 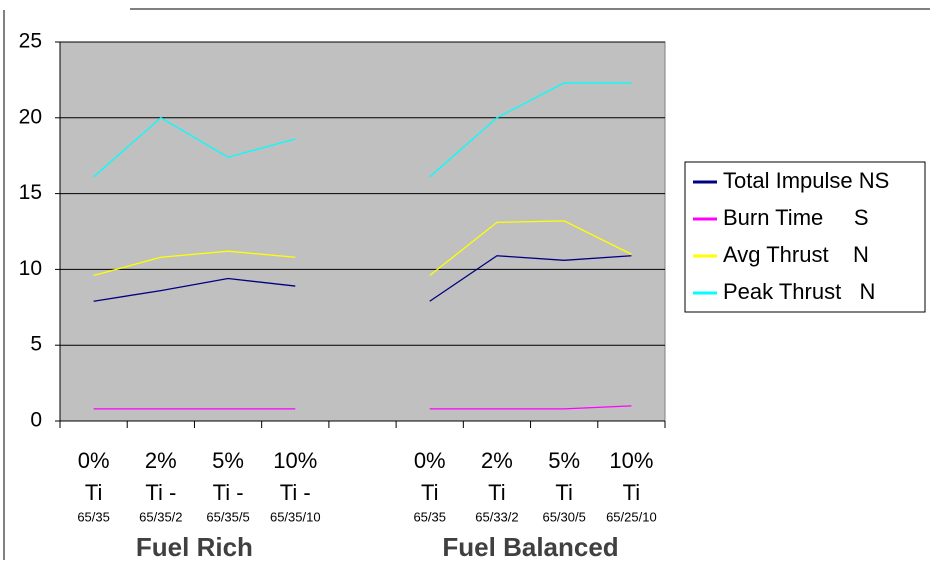 I want to click on legend-label: Total Impulse NS, so click(x=806, y=180).